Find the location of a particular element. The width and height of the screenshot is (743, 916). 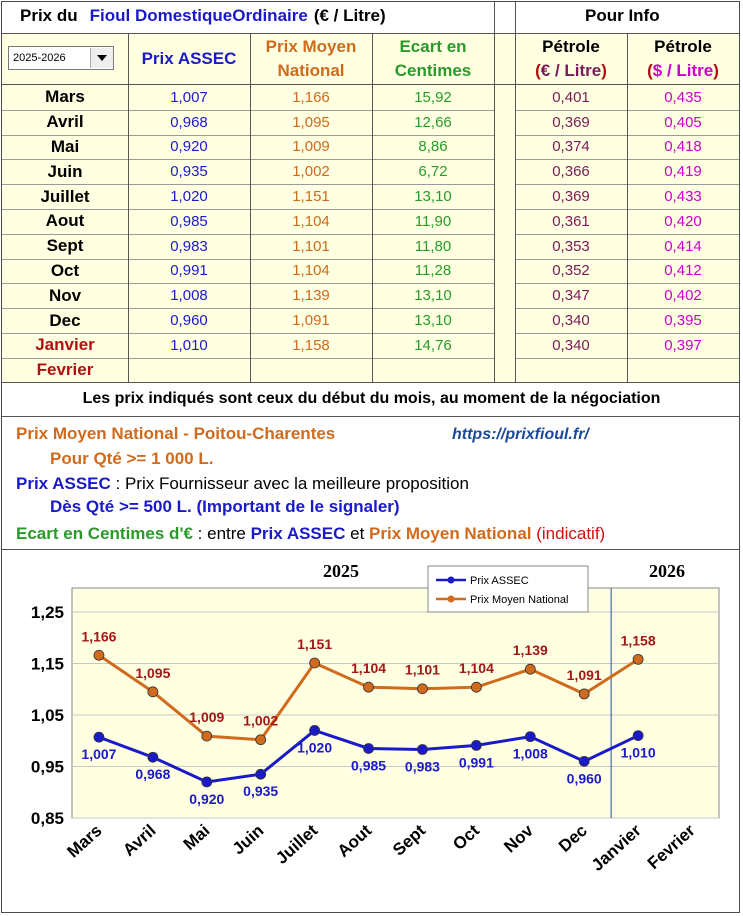

unit-usd: $ / Litre is located at coordinates (683, 70).